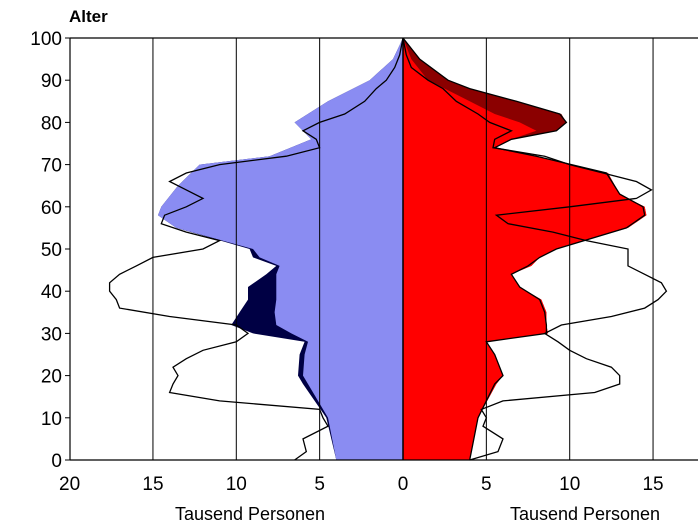  I want to click on y-tick-label-70: 70, so click(51, 166).